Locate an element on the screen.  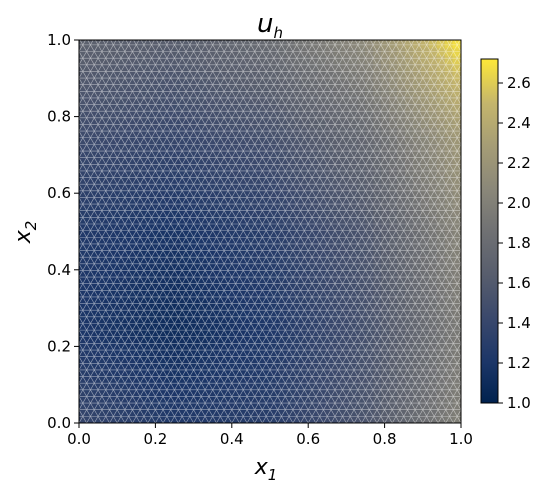
colorbar-tick-label: 2.0 is located at coordinates (519, 203).